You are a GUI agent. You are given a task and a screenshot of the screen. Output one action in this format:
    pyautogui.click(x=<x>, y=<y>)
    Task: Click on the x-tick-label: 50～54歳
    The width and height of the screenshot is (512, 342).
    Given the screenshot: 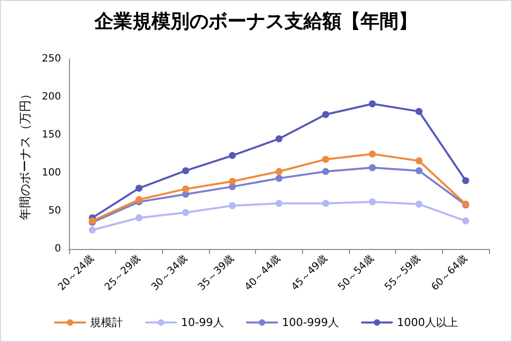 What is the action you would take?
    pyautogui.click(x=356, y=273)
    